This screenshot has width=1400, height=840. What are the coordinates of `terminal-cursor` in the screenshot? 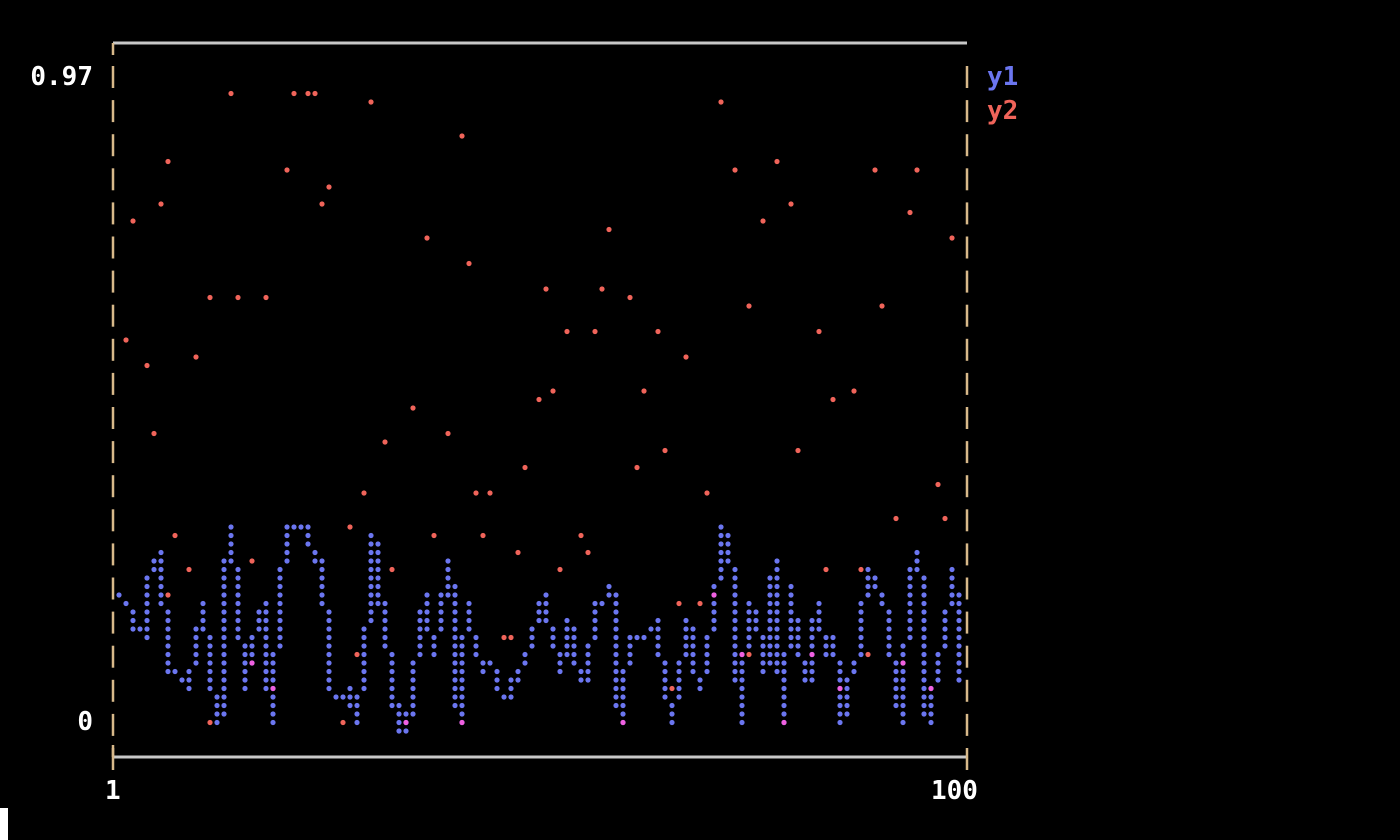 It's located at (4, 824).